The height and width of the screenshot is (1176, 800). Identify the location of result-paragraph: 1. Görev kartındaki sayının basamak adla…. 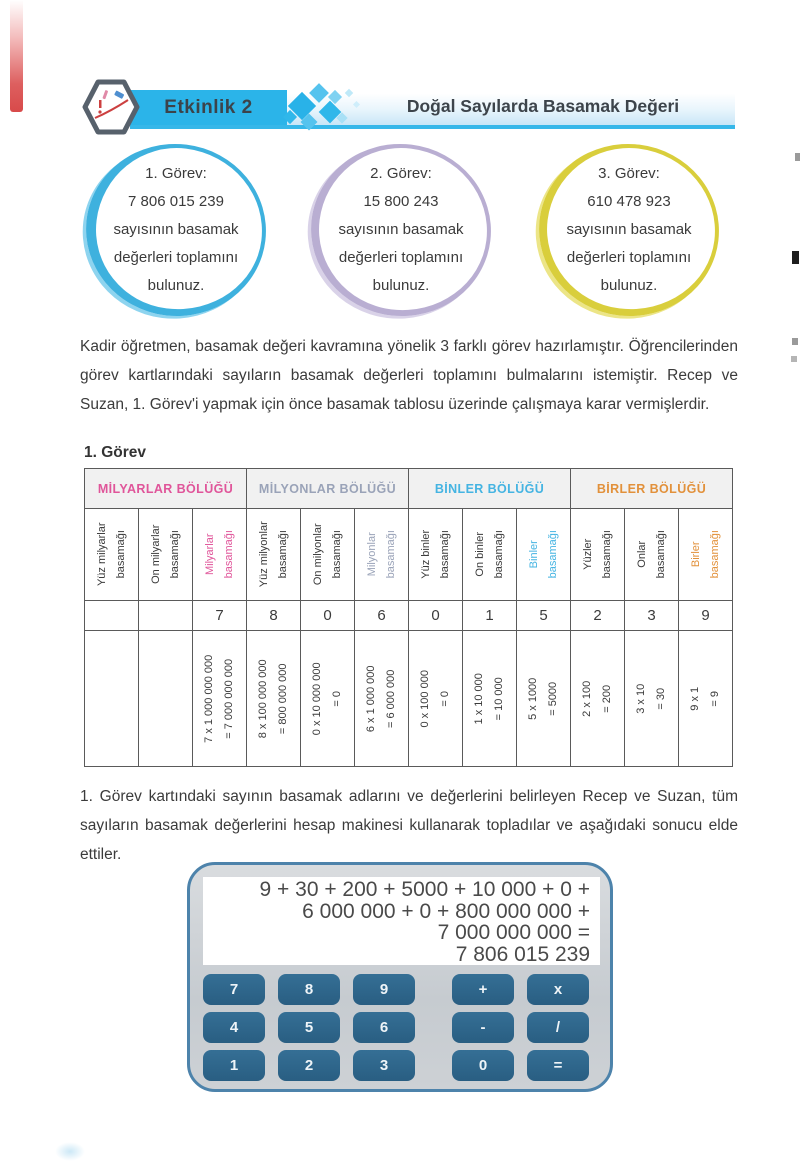
(409, 825).